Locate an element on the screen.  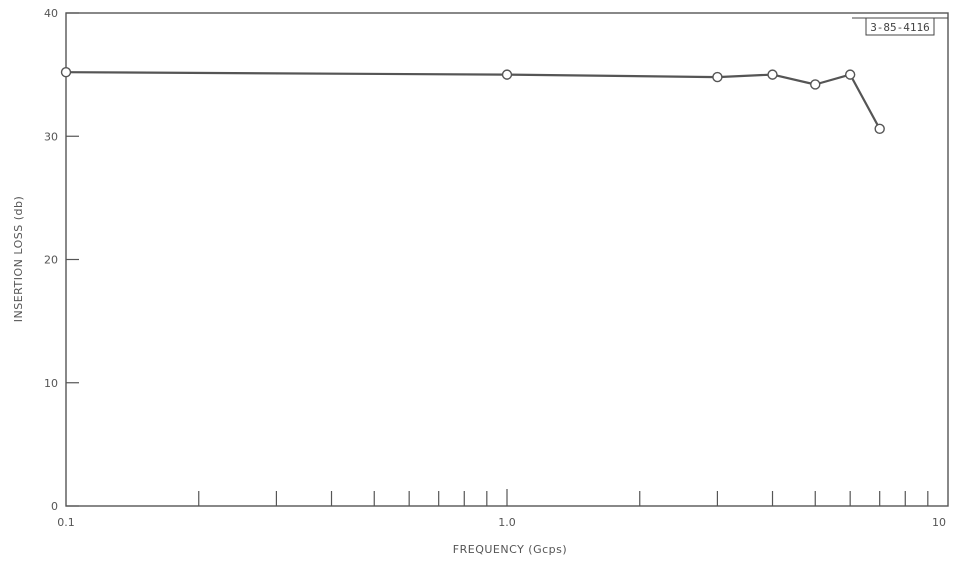
reference-label-box is located at coordinates (900, 26).